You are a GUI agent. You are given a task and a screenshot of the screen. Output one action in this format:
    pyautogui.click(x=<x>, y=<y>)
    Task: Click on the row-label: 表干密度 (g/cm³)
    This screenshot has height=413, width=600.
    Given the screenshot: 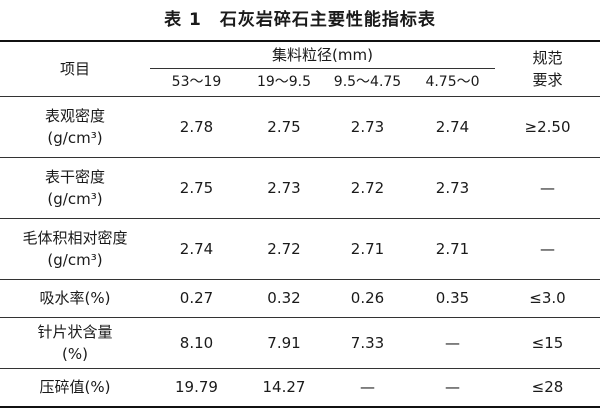 What is the action you would take?
    pyautogui.click(x=75, y=188)
    